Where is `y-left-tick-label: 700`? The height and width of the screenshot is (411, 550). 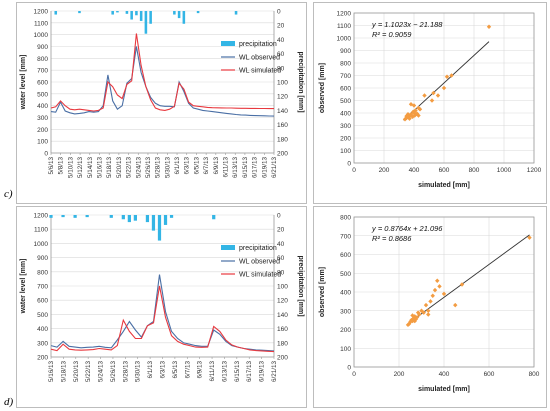 y-left-tick-label: 700 is located at coordinates (42, 287).